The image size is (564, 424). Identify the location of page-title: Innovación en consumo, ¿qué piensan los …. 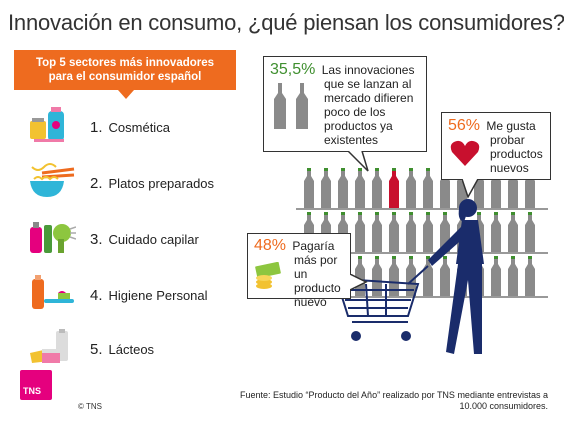
(286, 22).